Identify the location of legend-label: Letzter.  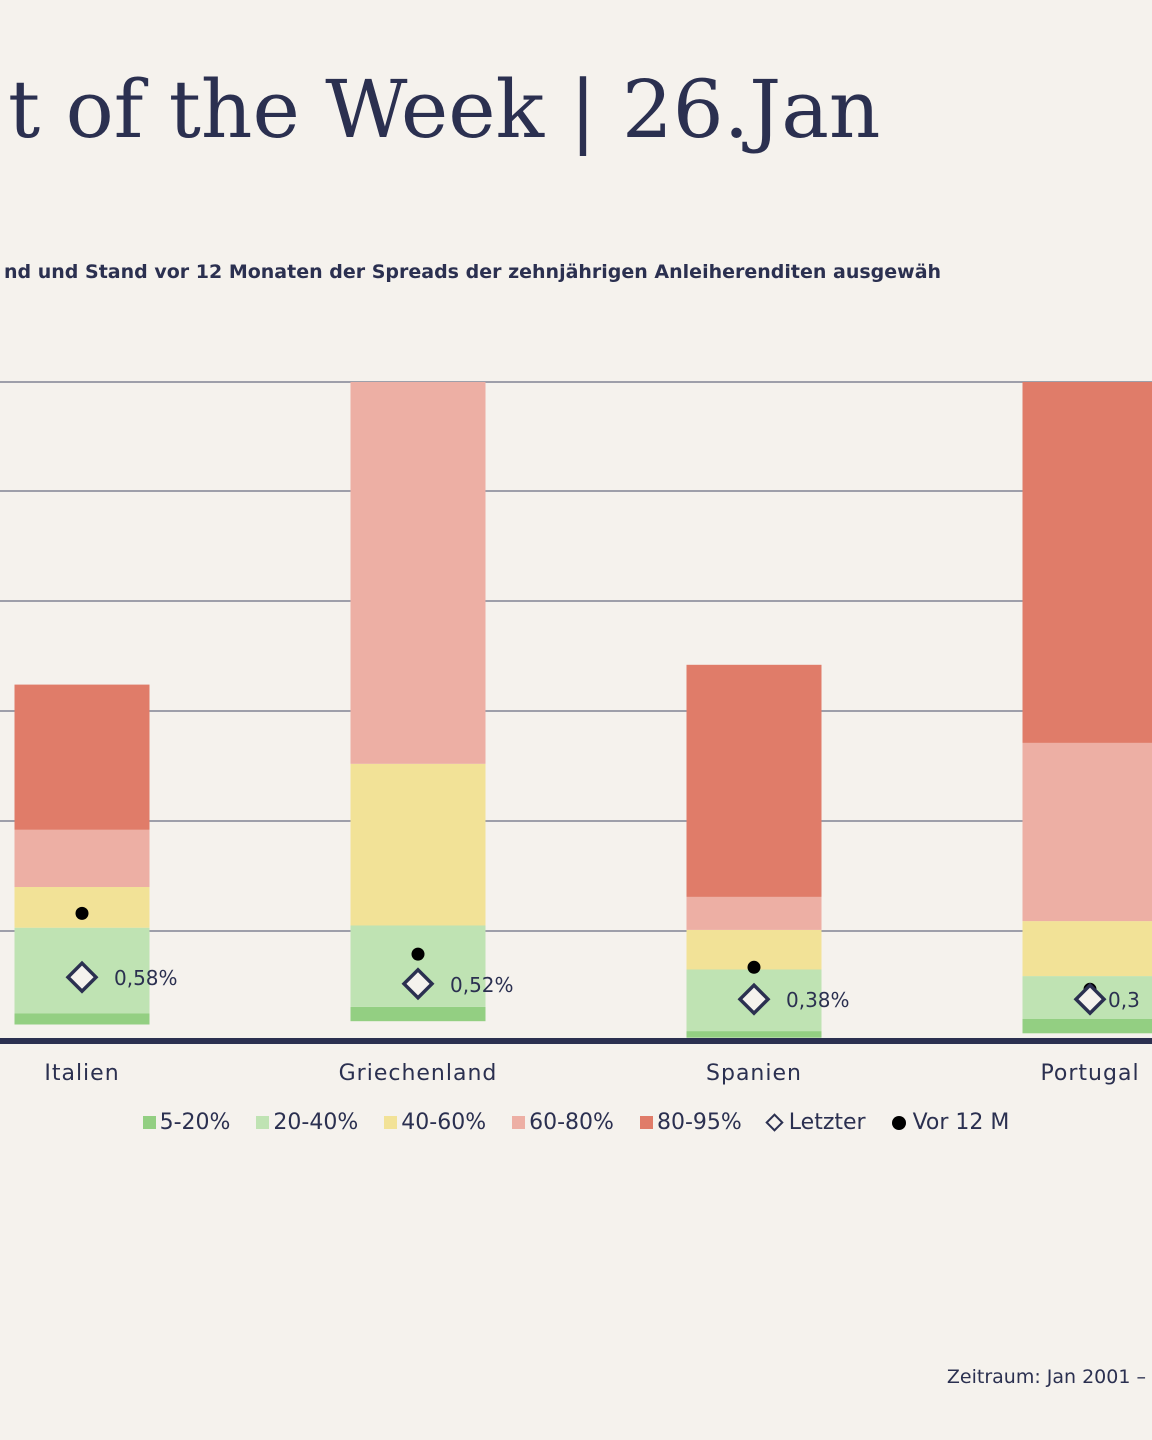
(827, 1122).